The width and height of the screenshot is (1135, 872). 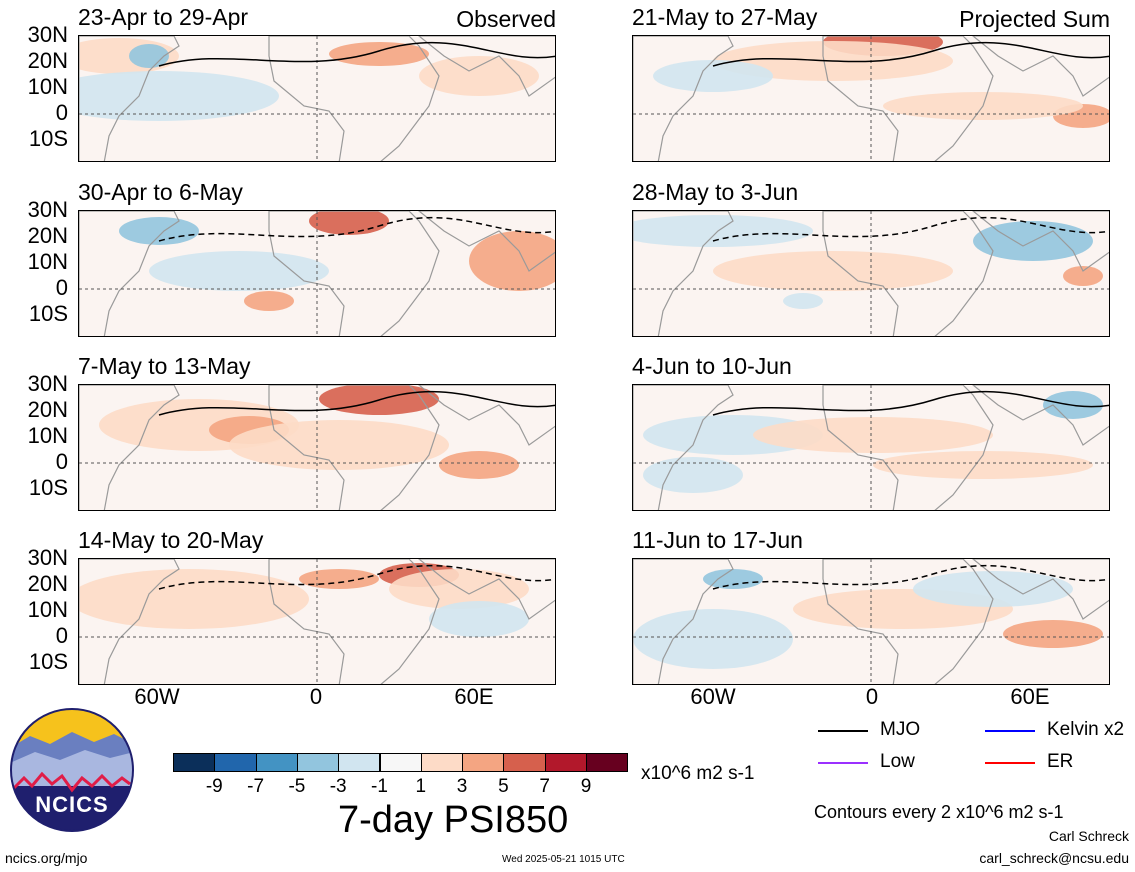 What do you see at coordinates (1060, 761) in the screenshot?
I see `legend-label: ER` at bounding box center [1060, 761].